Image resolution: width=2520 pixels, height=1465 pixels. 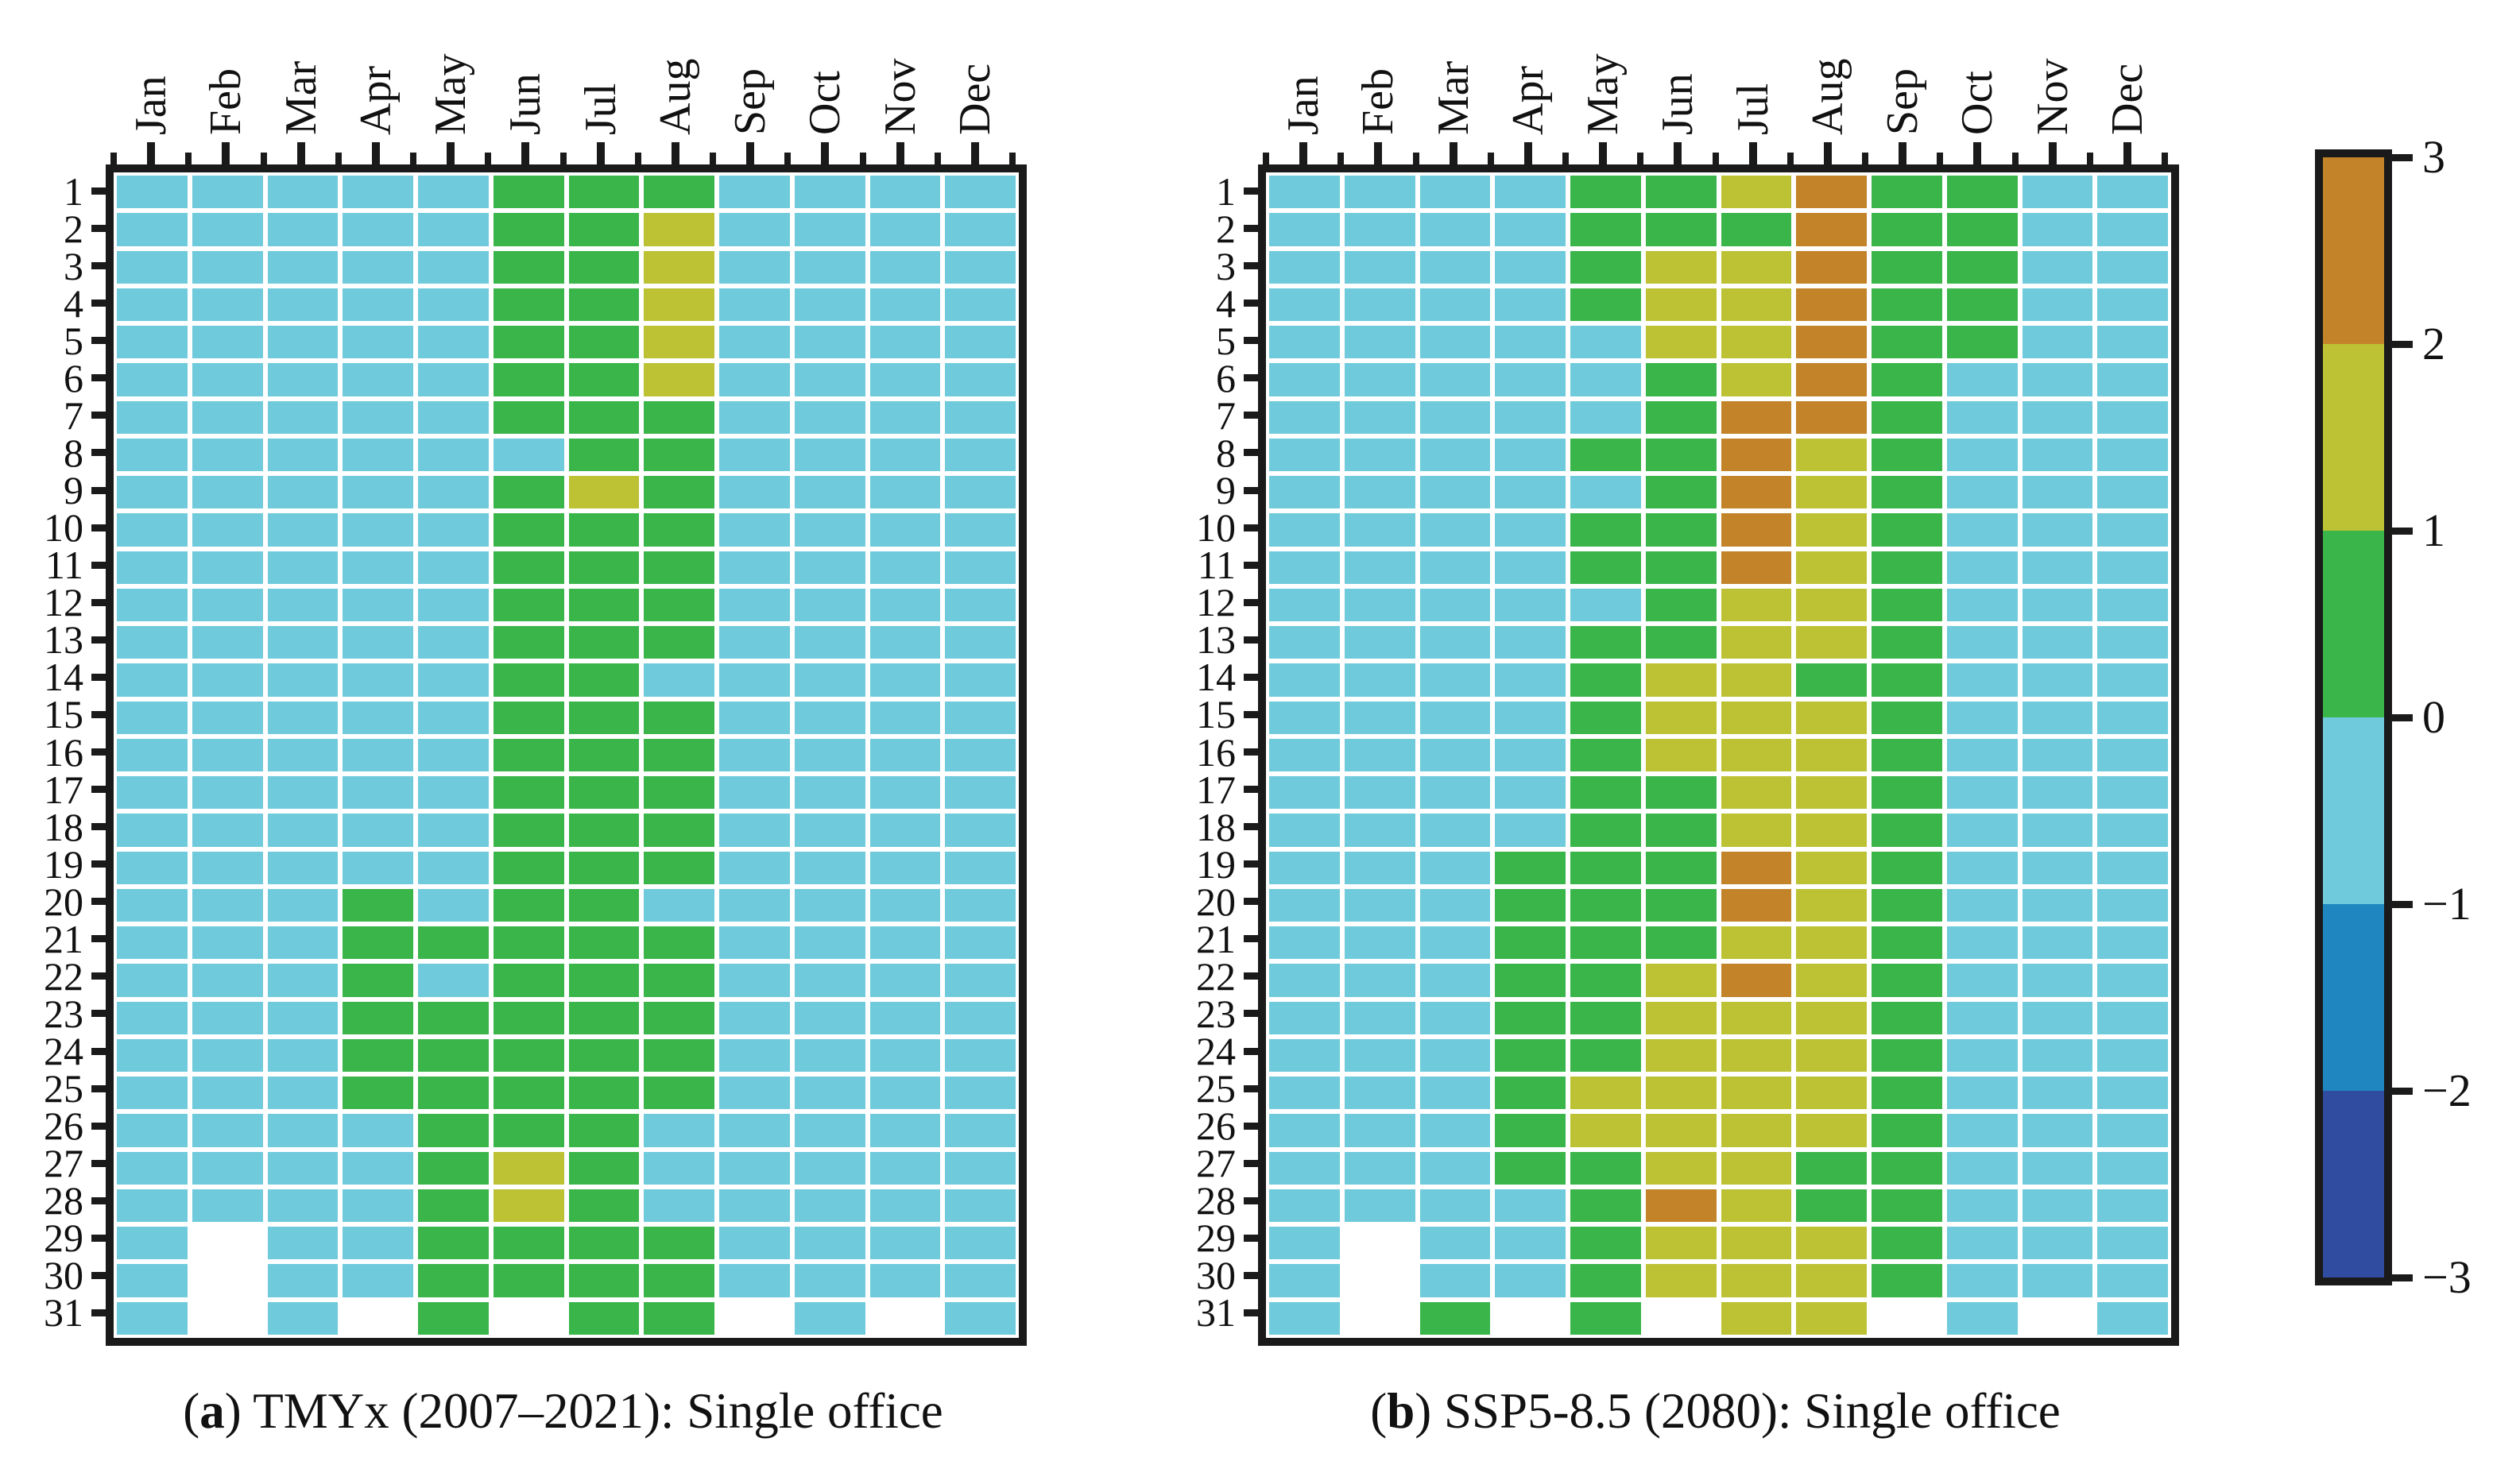 I want to click on y-tick-label-day: 24, so click(x=1216, y=1051).